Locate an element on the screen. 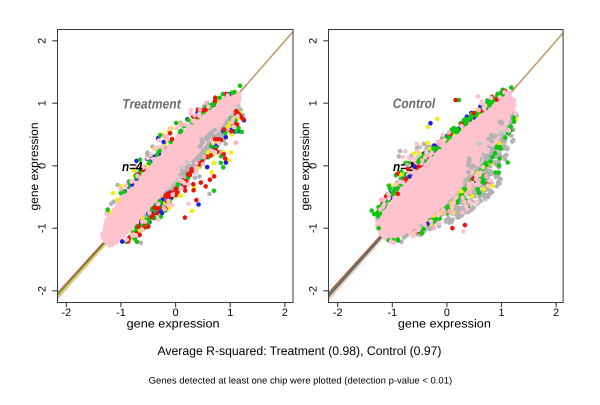 This screenshot has width=600, height=405. svg-text: n=4 is located at coordinates (132, 166).